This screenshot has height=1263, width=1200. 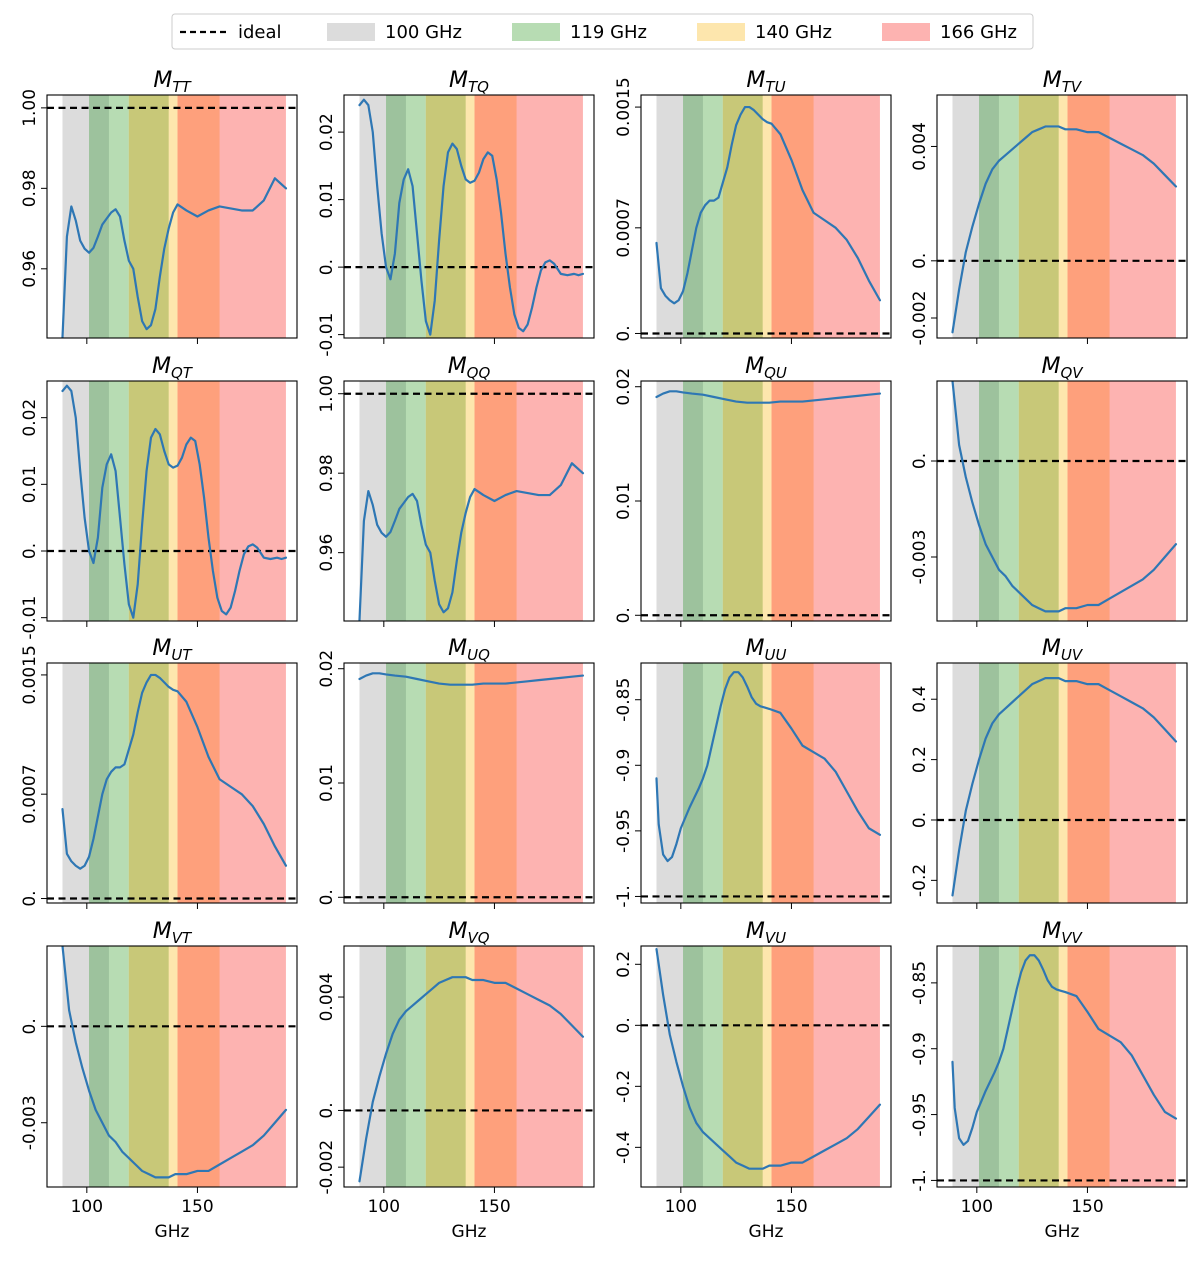 I want to click on panel-title: MUT, so click(x=172, y=650).